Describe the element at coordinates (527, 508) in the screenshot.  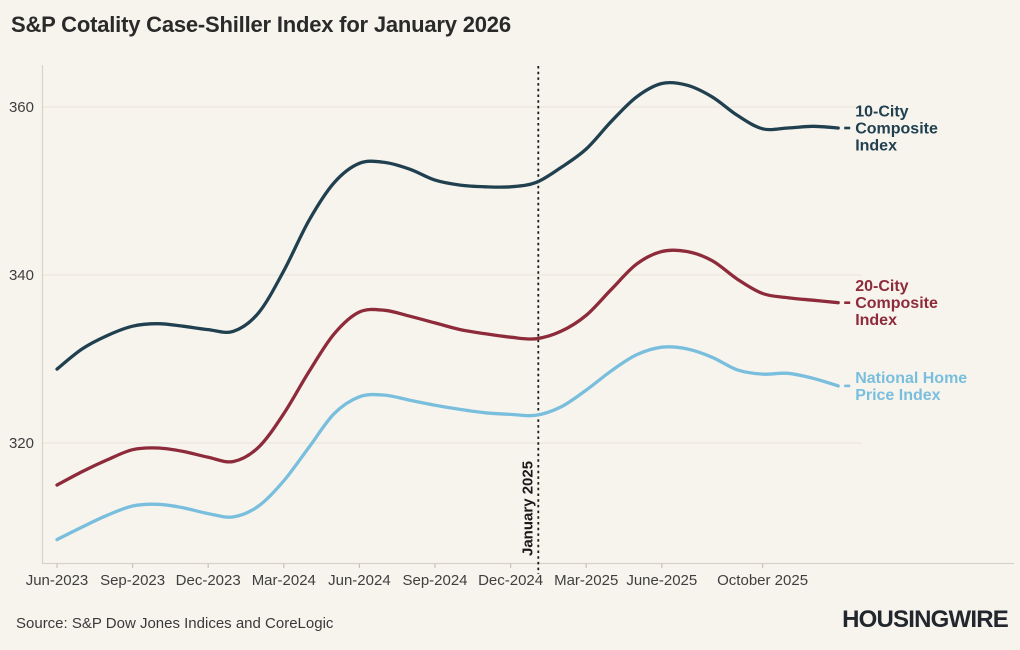
I see `annotation-label: January 2025` at that location.